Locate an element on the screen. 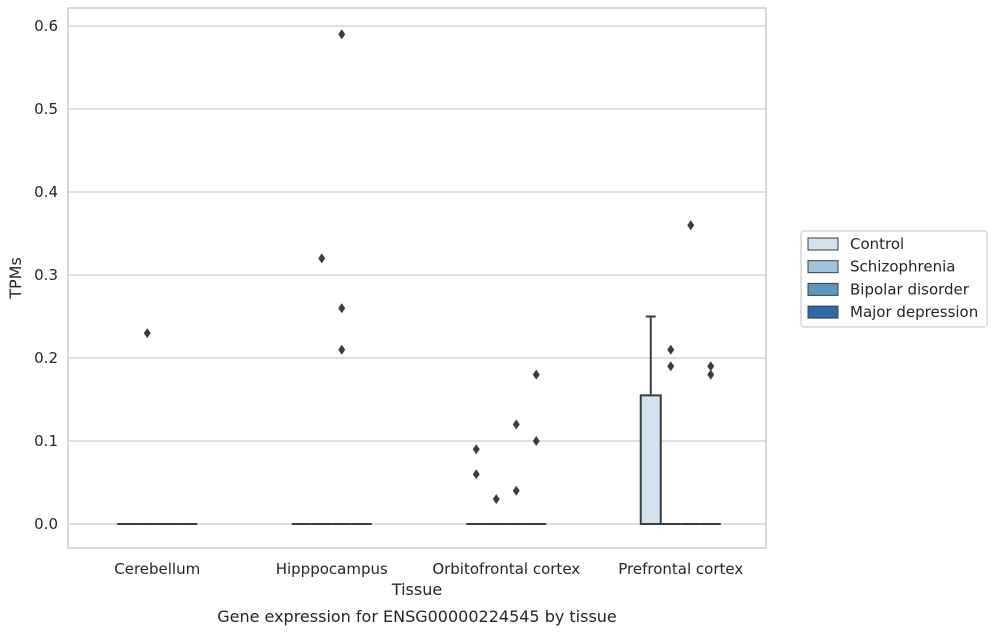 The width and height of the screenshot is (997, 634). x-tick-label: Hipppocampus is located at coordinates (332, 569).